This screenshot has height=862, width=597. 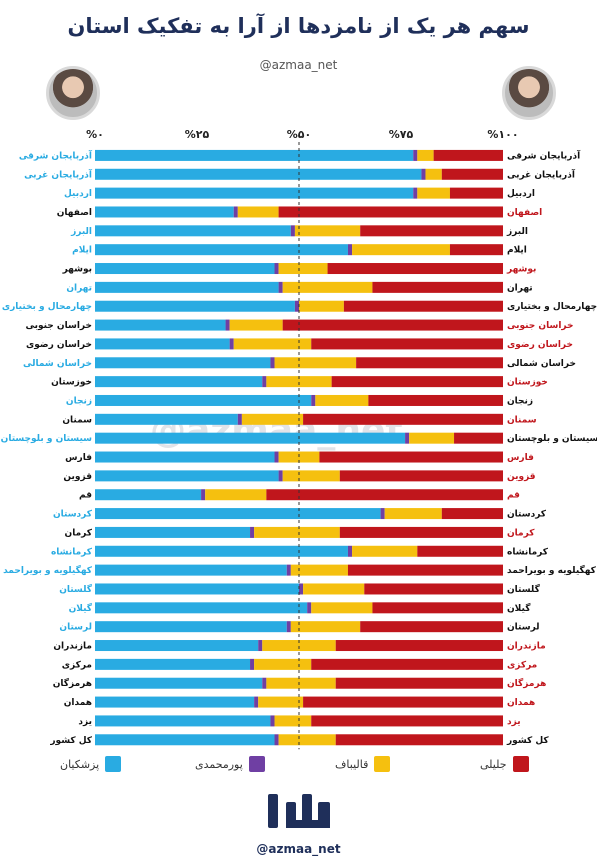 I want to click on category-label-right: چهارمحال و بختیاری, so click(x=552, y=307).